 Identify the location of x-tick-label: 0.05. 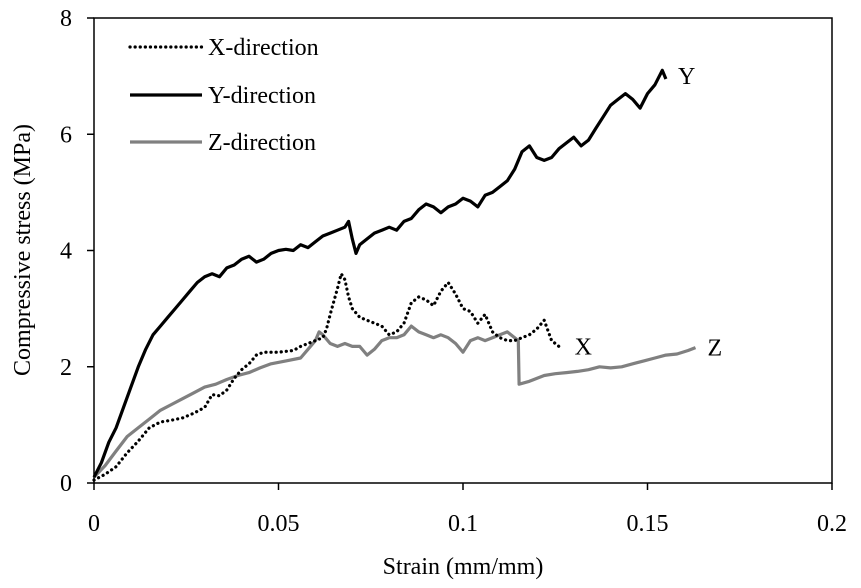
(279, 524).